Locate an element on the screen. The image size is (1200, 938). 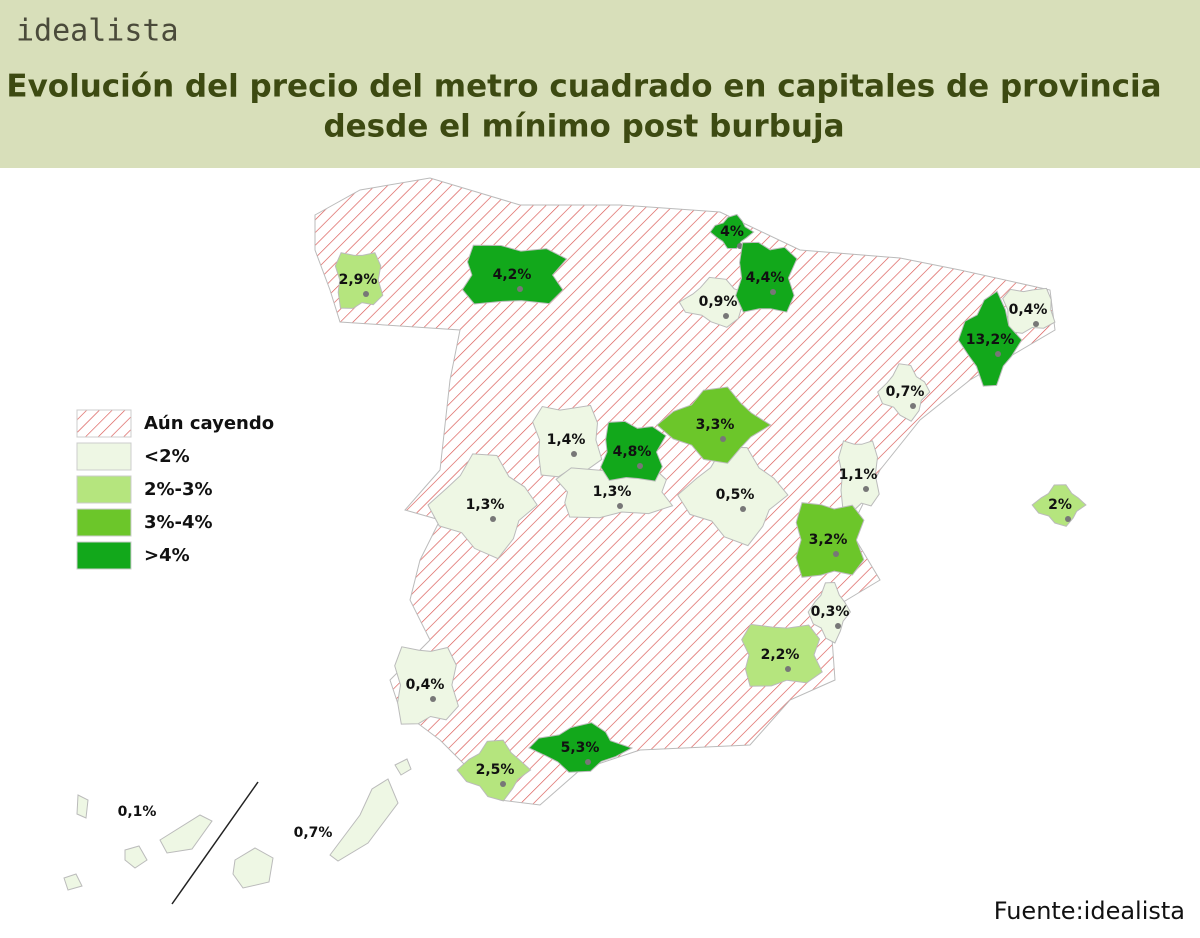
title-line: desde el mínimo post burbuja is located at coordinates (583, 127).